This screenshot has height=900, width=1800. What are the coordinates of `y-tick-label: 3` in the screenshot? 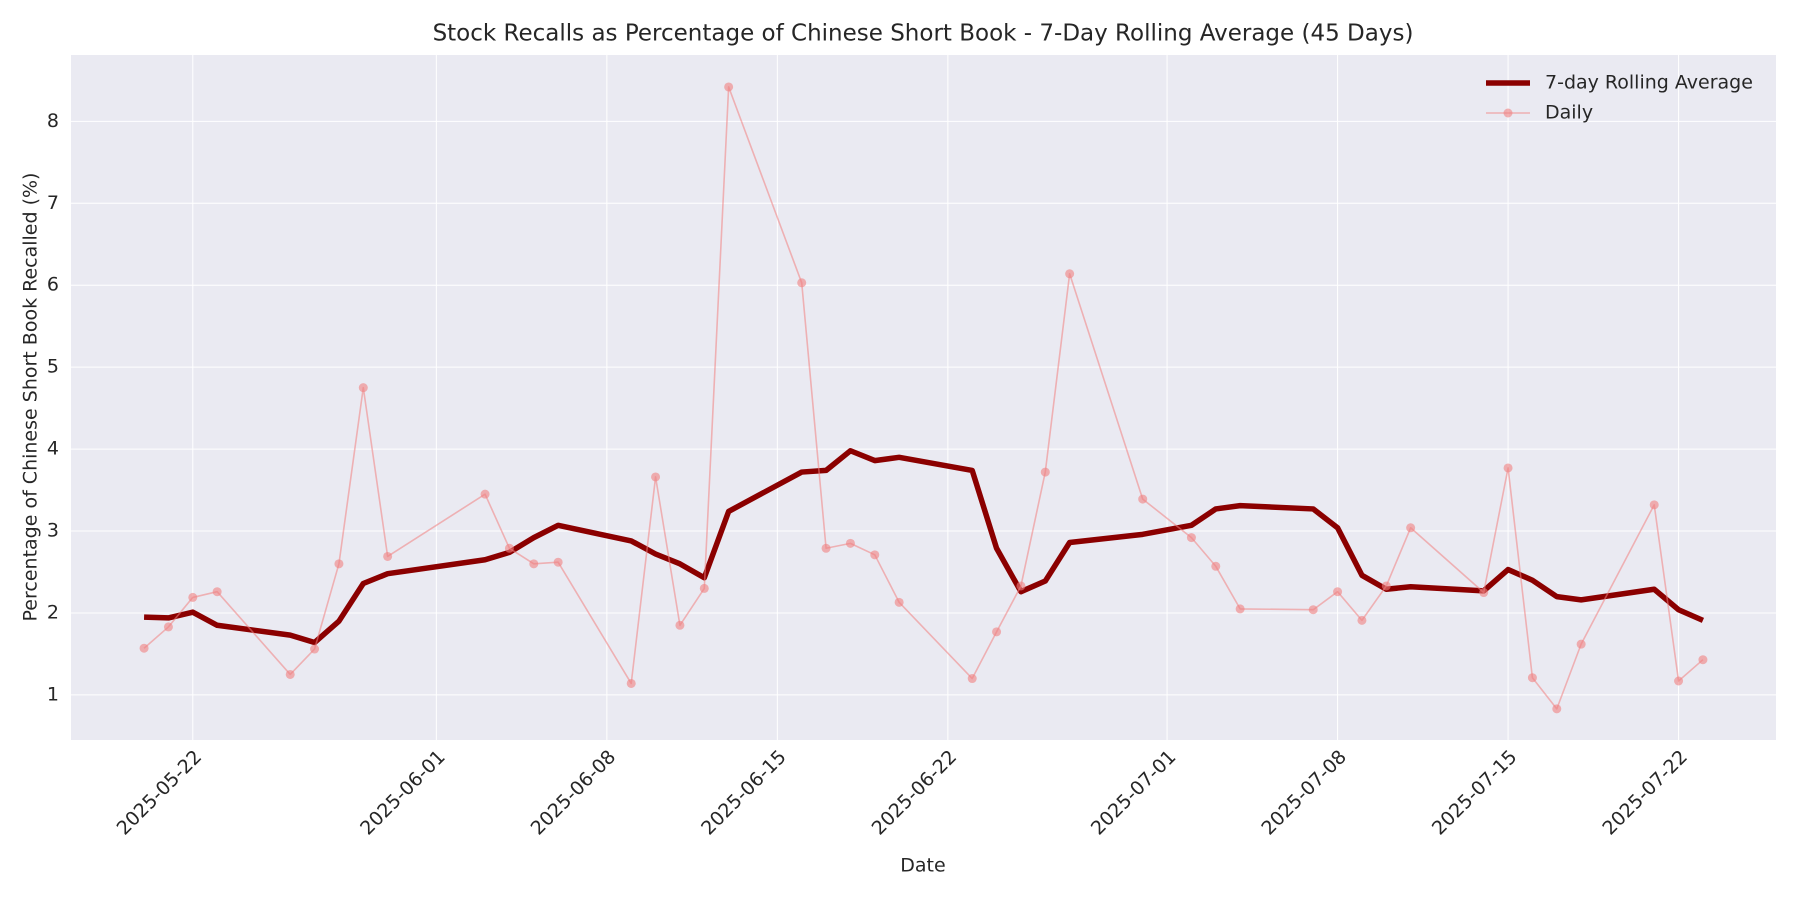 It's located at (53, 531).